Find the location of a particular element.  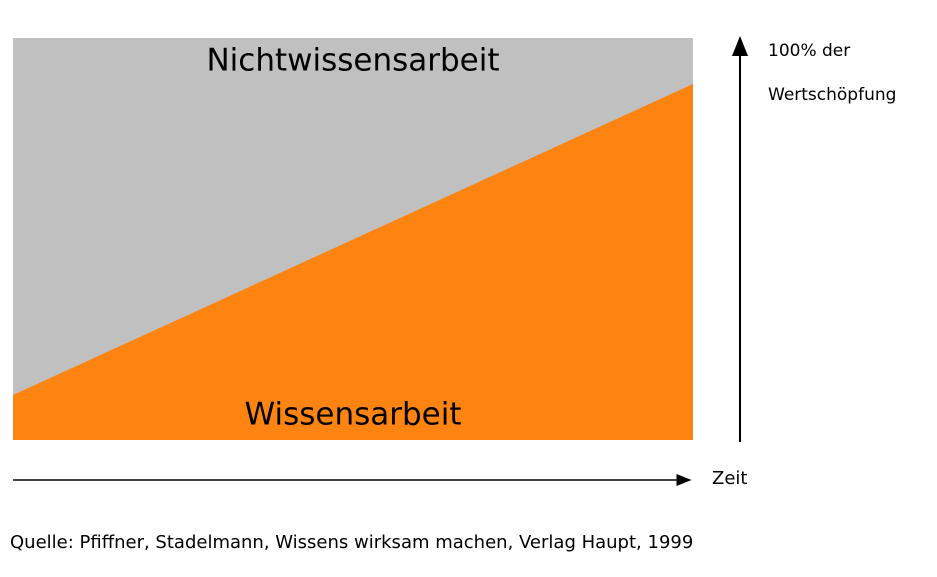

y-axis-label: Wertschöpfung is located at coordinates (832, 95).